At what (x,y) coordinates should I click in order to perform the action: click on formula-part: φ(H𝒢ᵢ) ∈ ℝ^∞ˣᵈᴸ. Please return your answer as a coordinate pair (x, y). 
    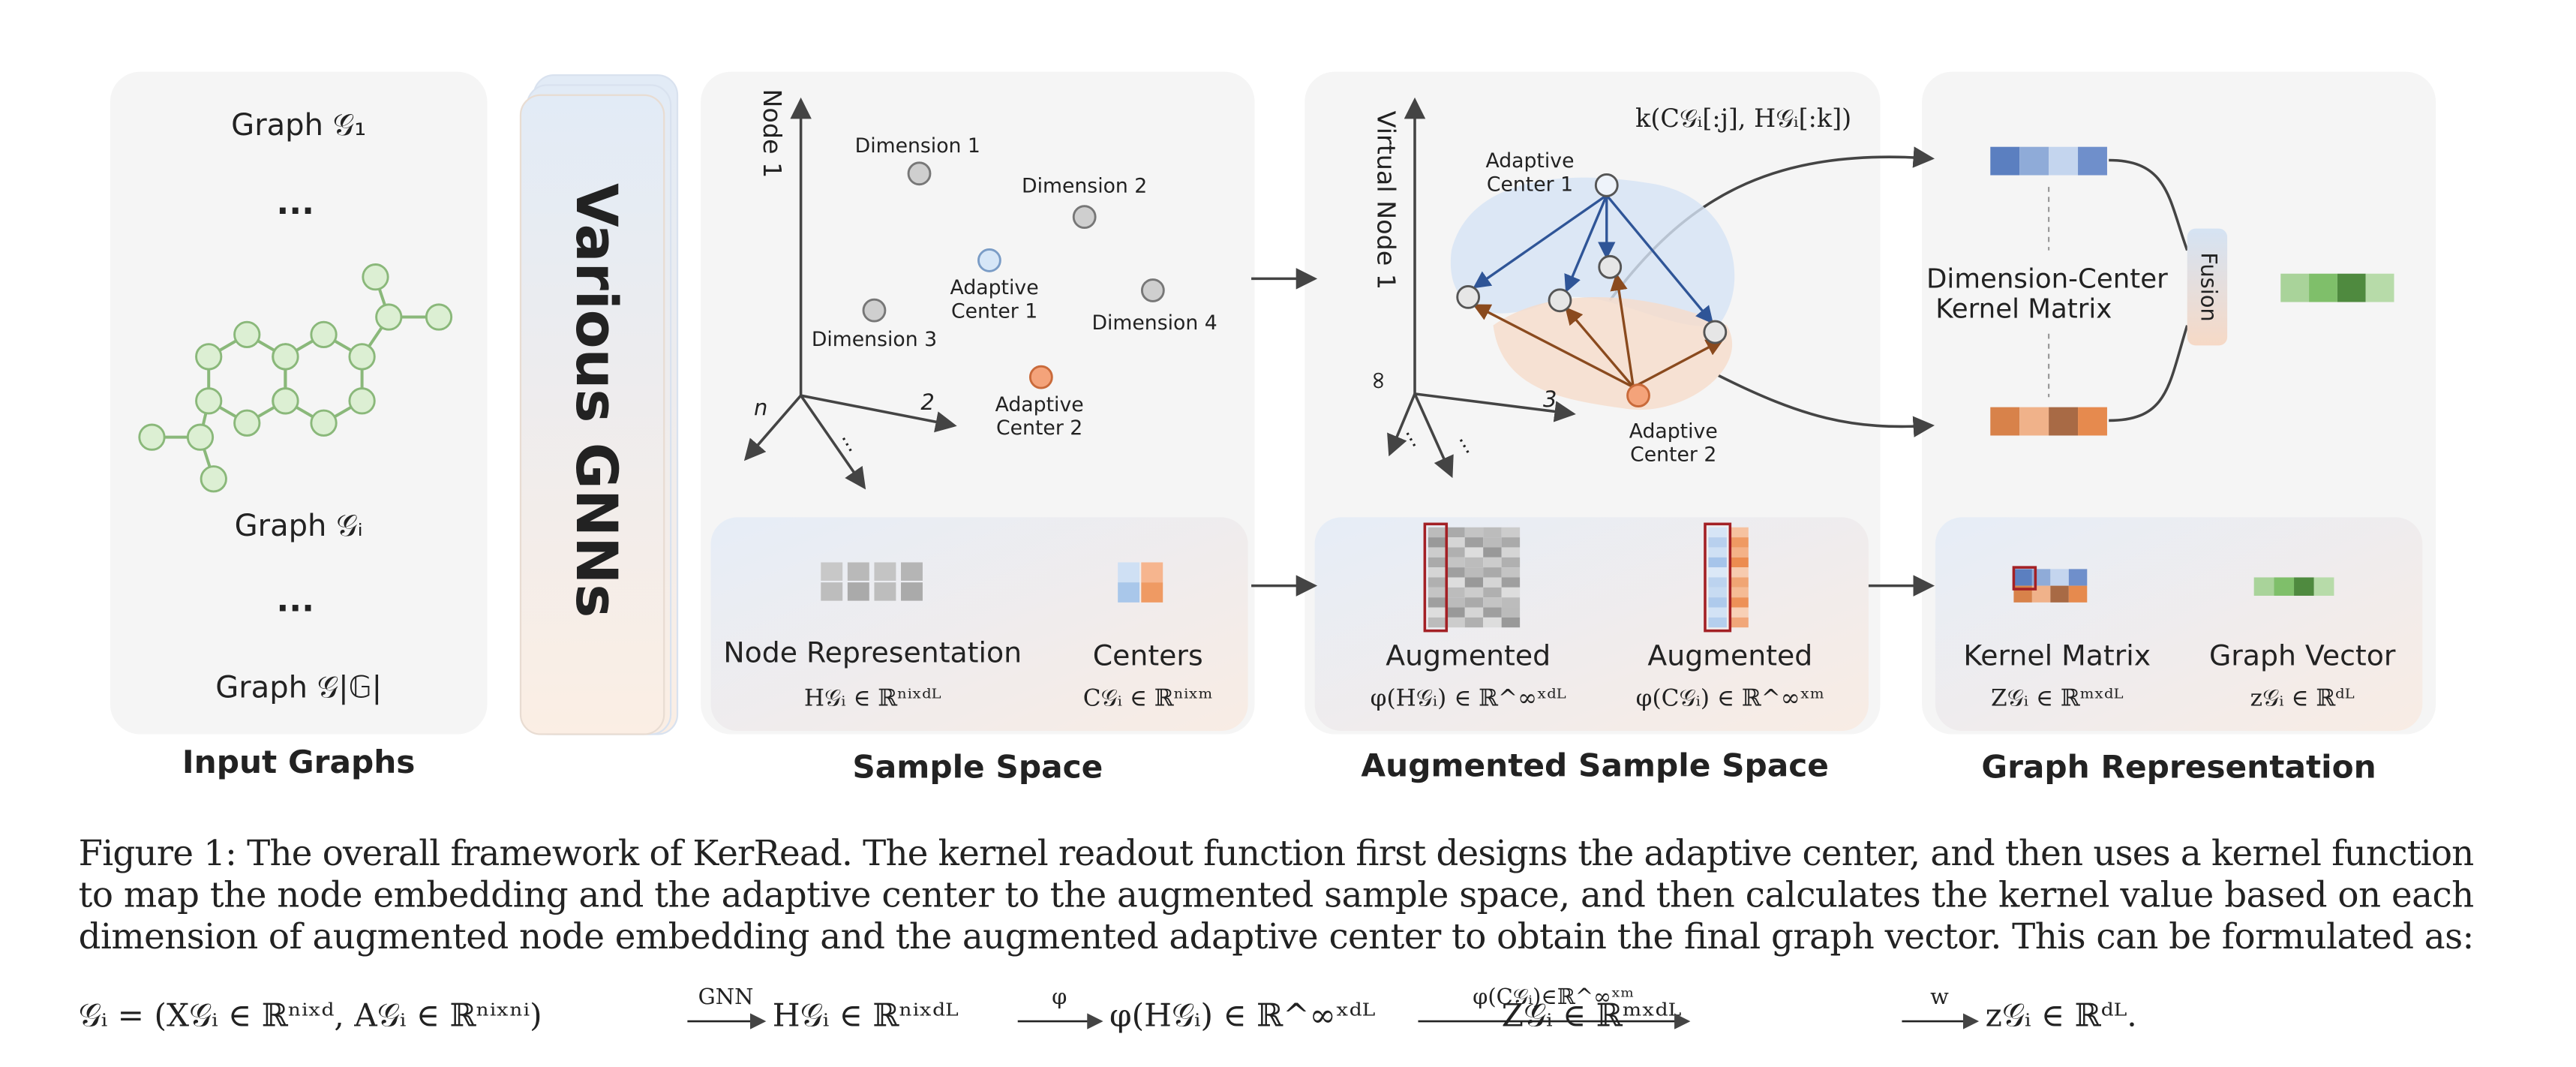
    Looking at the image, I should click on (1242, 1015).